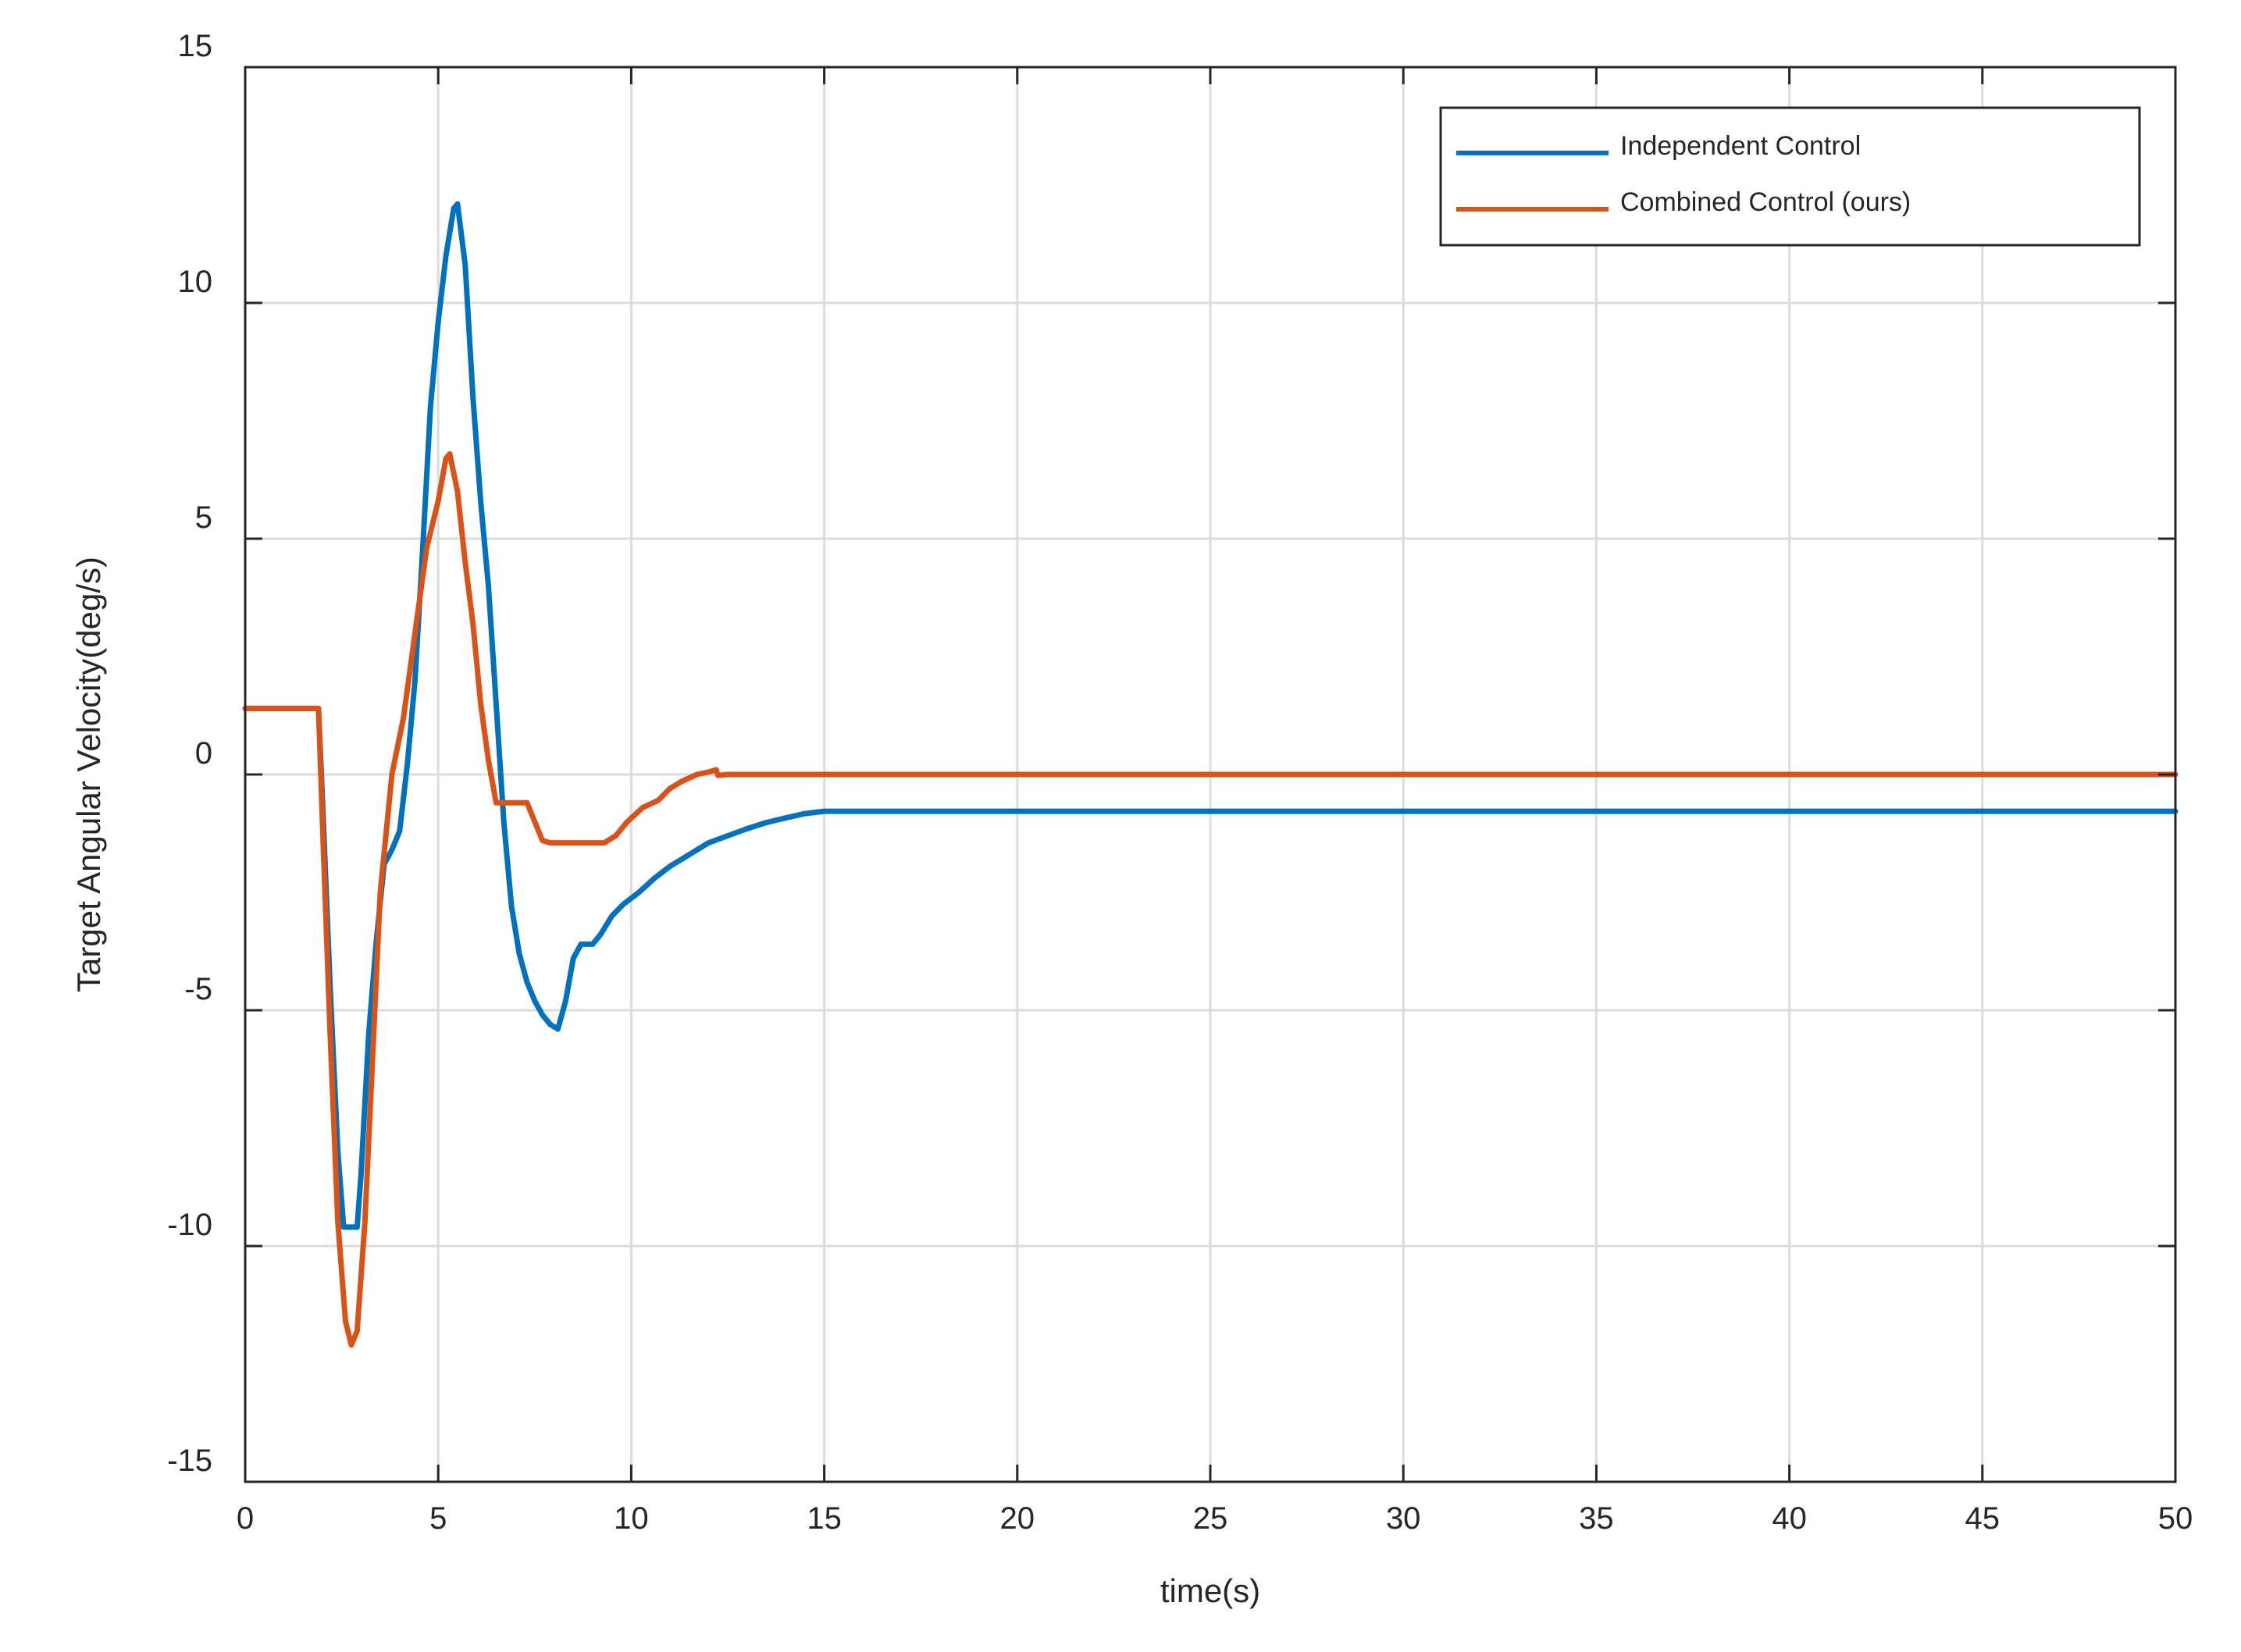 This screenshot has height=1652, width=2241. I want to click on y-tick-label: 10, so click(195, 282).